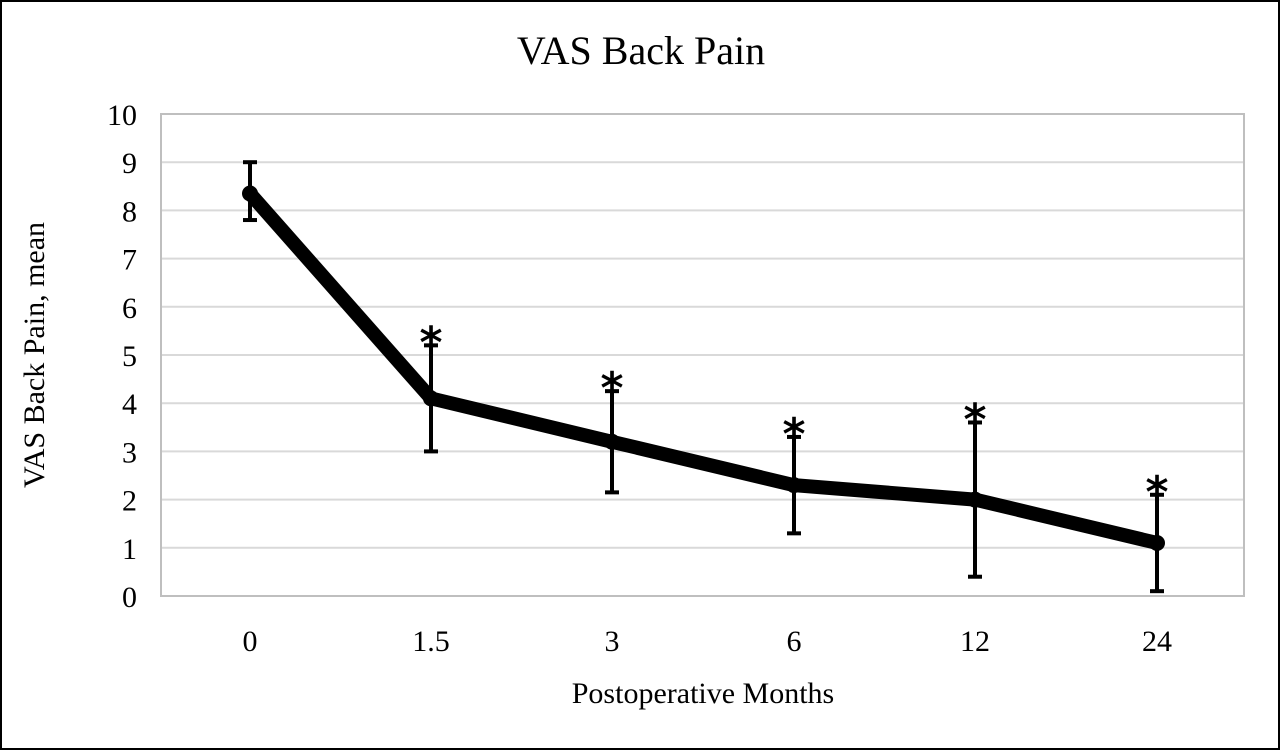 The image size is (1280, 750). What do you see at coordinates (250, 641) in the screenshot?
I see `x-tick-label: 0` at bounding box center [250, 641].